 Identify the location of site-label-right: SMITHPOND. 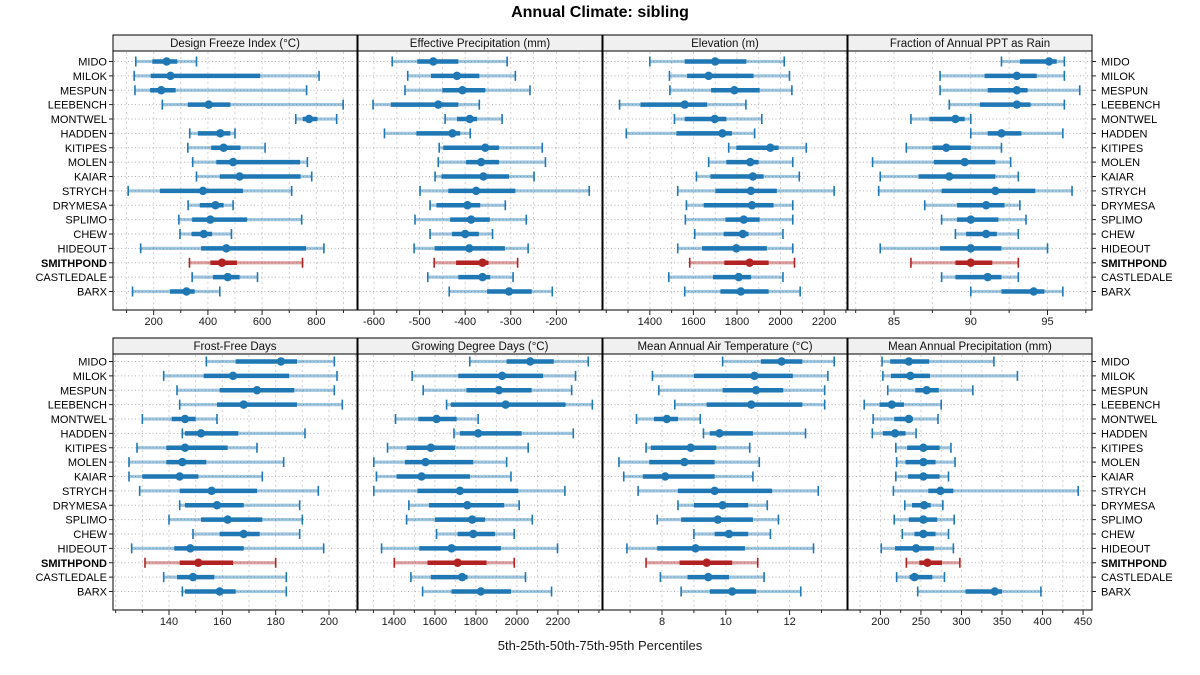
(1134, 564).